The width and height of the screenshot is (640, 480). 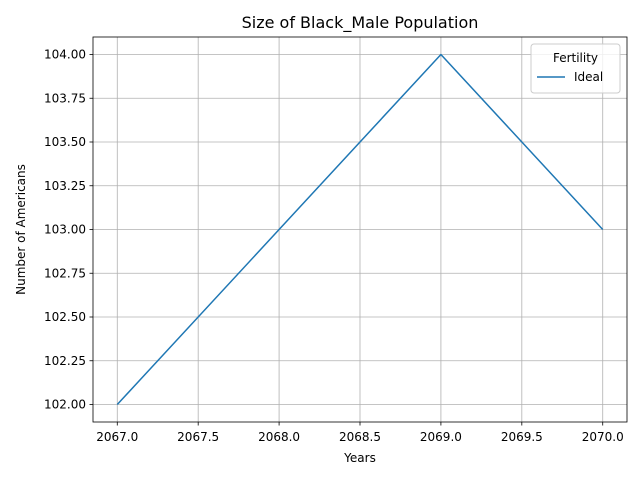 What do you see at coordinates (522, 437) in the screenshot?
I see `x-tick-label: 2069.5` at bounding box center [522, 437].